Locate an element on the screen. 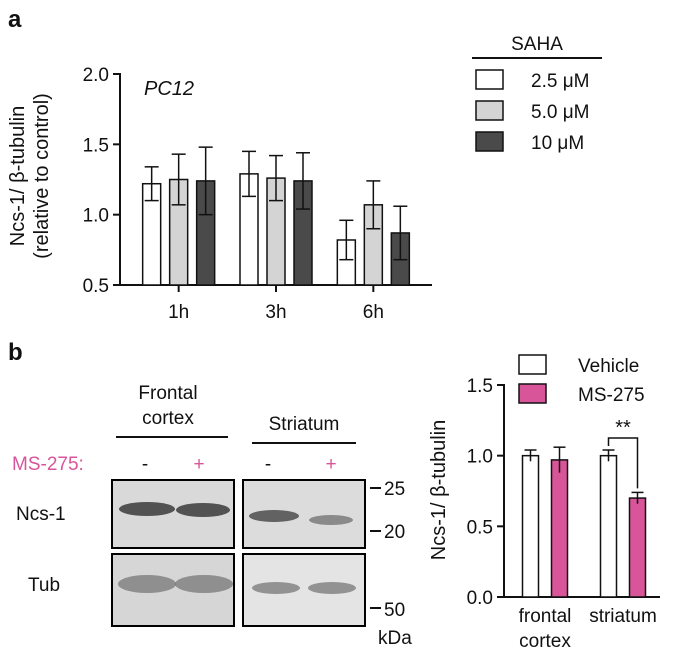 This screenshot has height=655, width=685. chart-b-ytick-label: 1.0 is located at coordinates (480, 457).